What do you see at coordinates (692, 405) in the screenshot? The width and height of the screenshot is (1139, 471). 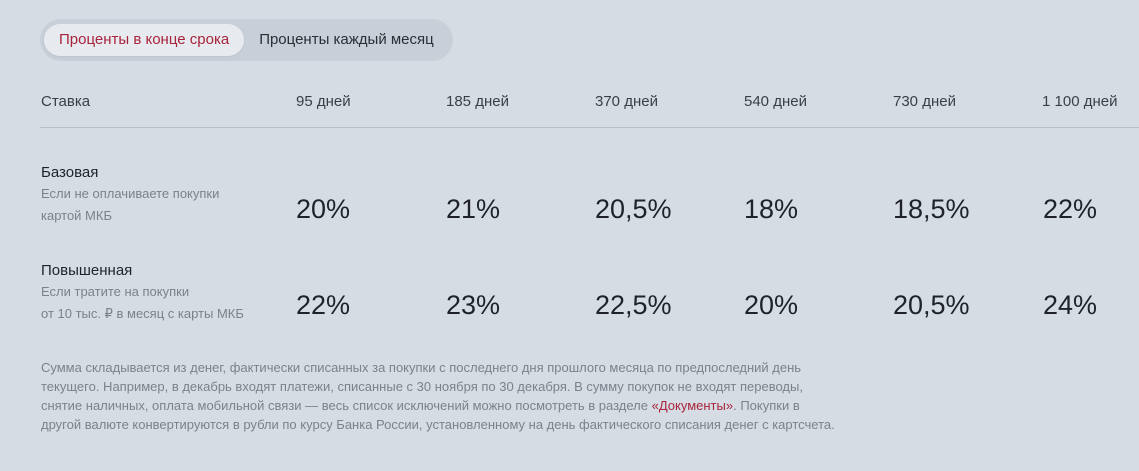 I see `documents-link: «Документы»` at bounding box center [692, 405].